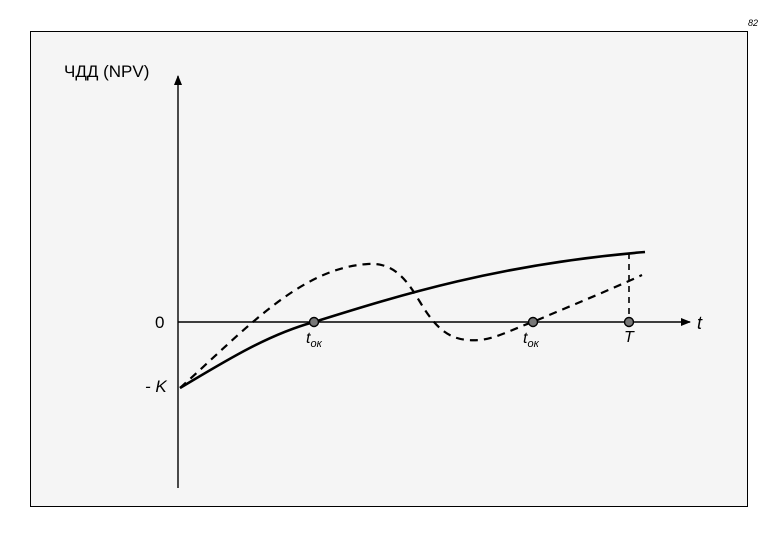  What do you see at coordinates (316, 344) in the screenshot?
I see `t-ok-solid-sub: ок` at bounding box center [316, 344].